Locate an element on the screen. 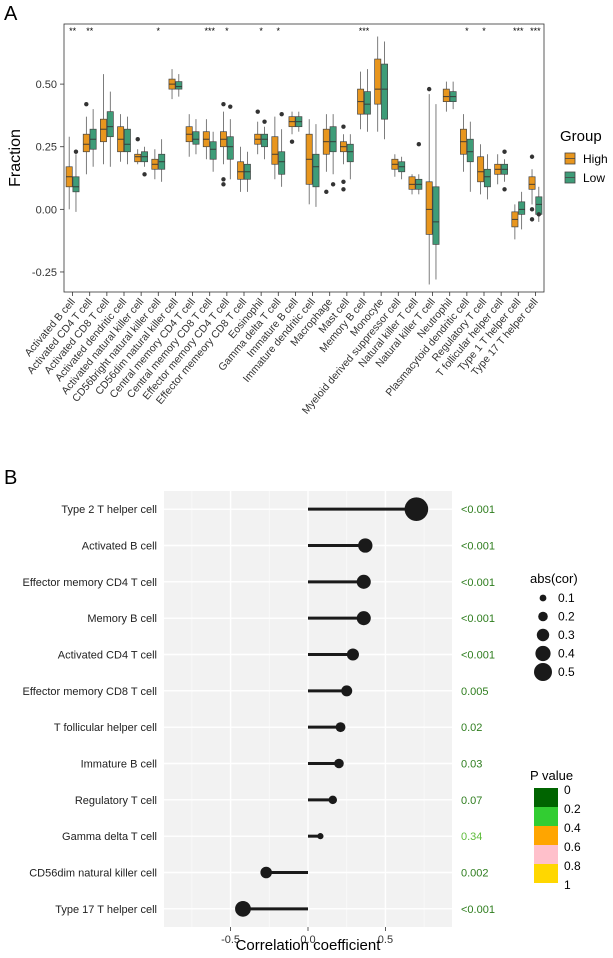 The width and height of the screenshot is (613, 958). pvalue-legend-label: 0 is located at coordinates (567, 790).